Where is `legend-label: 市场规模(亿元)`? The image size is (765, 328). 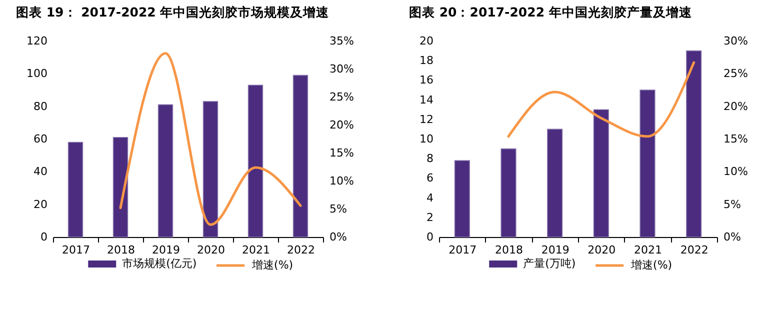 legend-label: 市场规模(亿元) is located at coordinates (159, 263).